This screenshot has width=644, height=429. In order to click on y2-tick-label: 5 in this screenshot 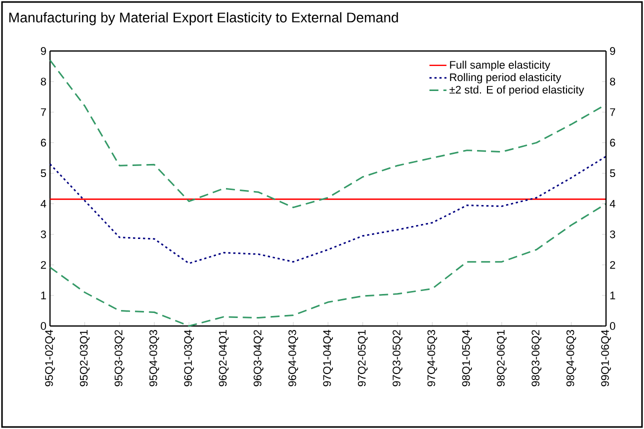, I will do `click(613, 173)`.